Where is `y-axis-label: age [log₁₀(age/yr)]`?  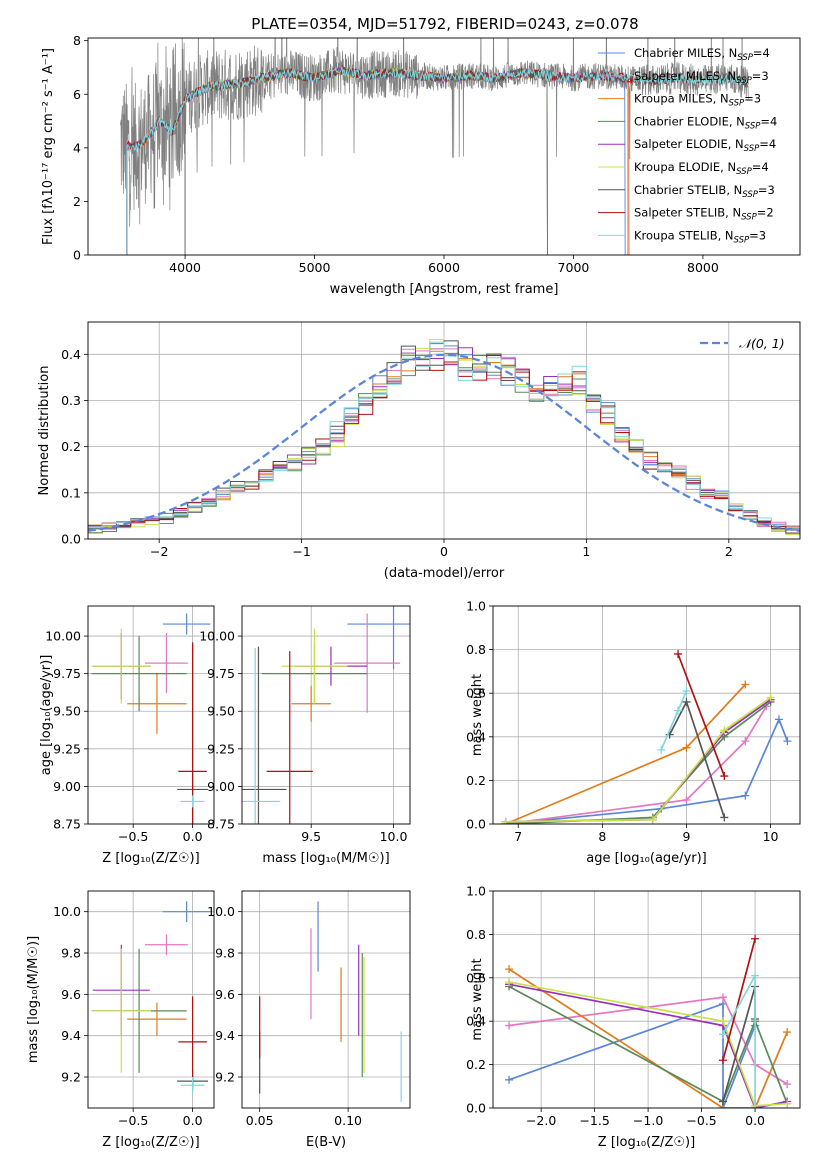
y-axis-label: age [log₁₀(age/yr)] is located at coordinates (46, 715).